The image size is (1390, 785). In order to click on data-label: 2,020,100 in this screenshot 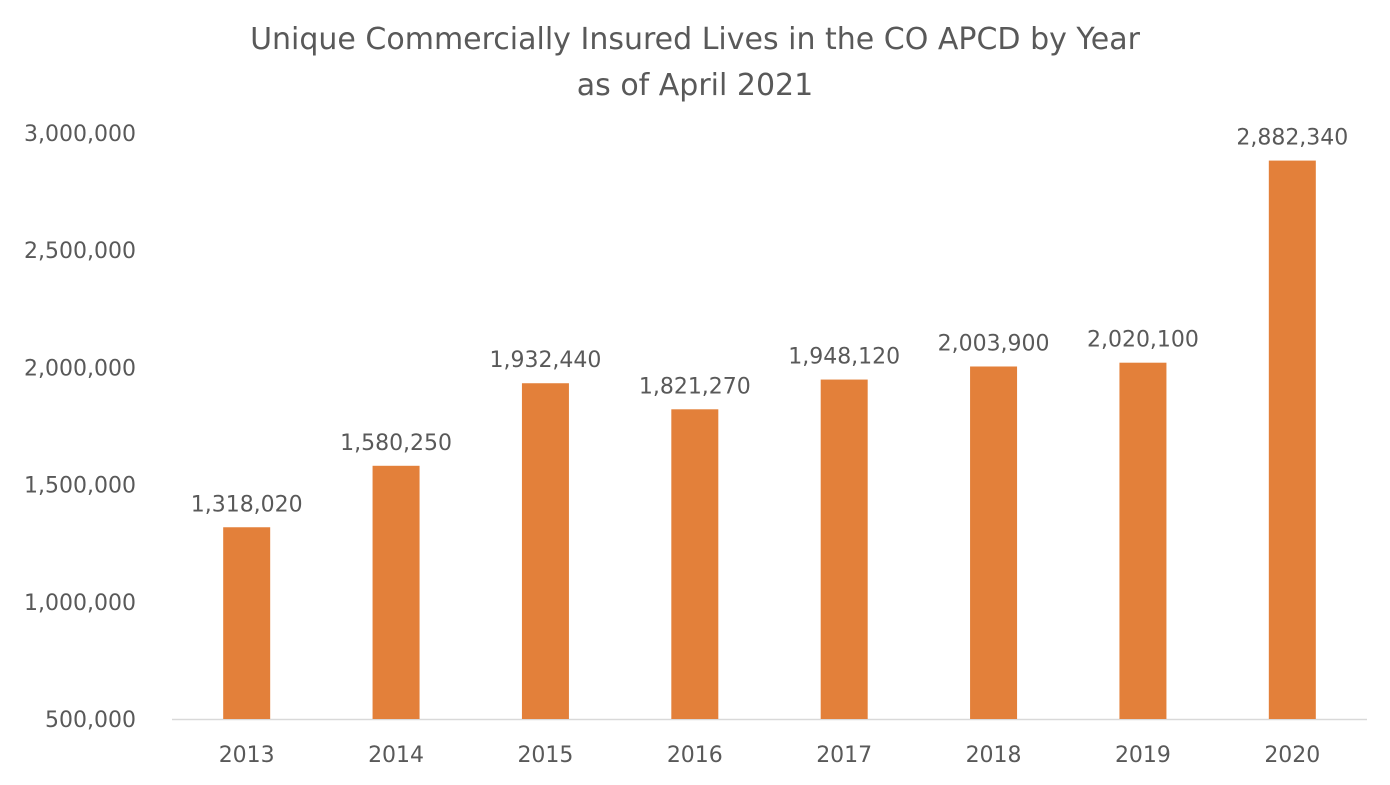, I will do `click(1143, 340)`.